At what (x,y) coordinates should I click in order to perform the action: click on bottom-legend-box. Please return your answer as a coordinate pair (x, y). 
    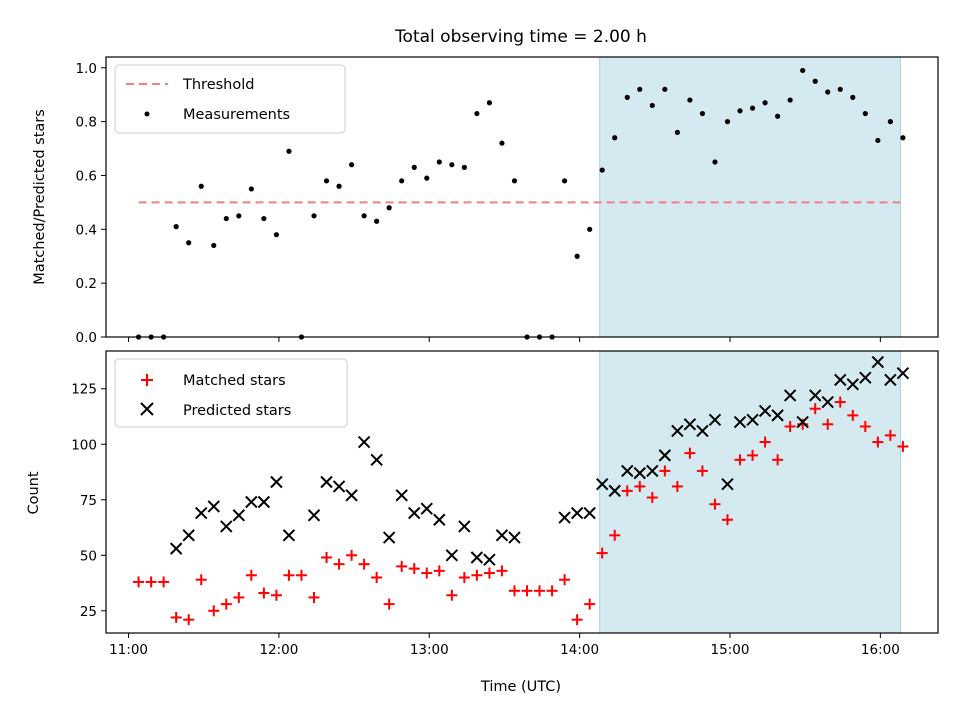
    Looking at the image, I should click on (231, 393).